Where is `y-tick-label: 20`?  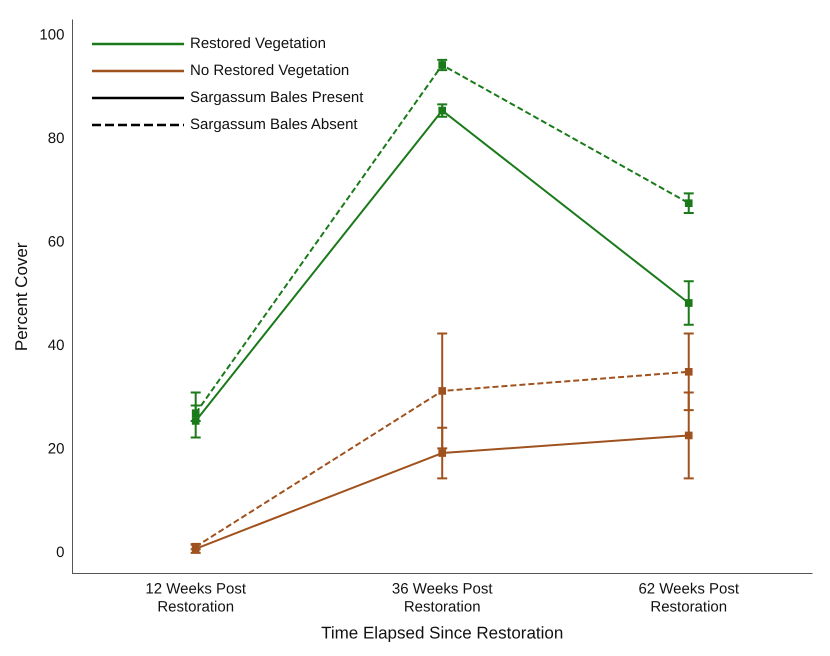
y-tick-label: 20 is located at coordinates (56, 449).